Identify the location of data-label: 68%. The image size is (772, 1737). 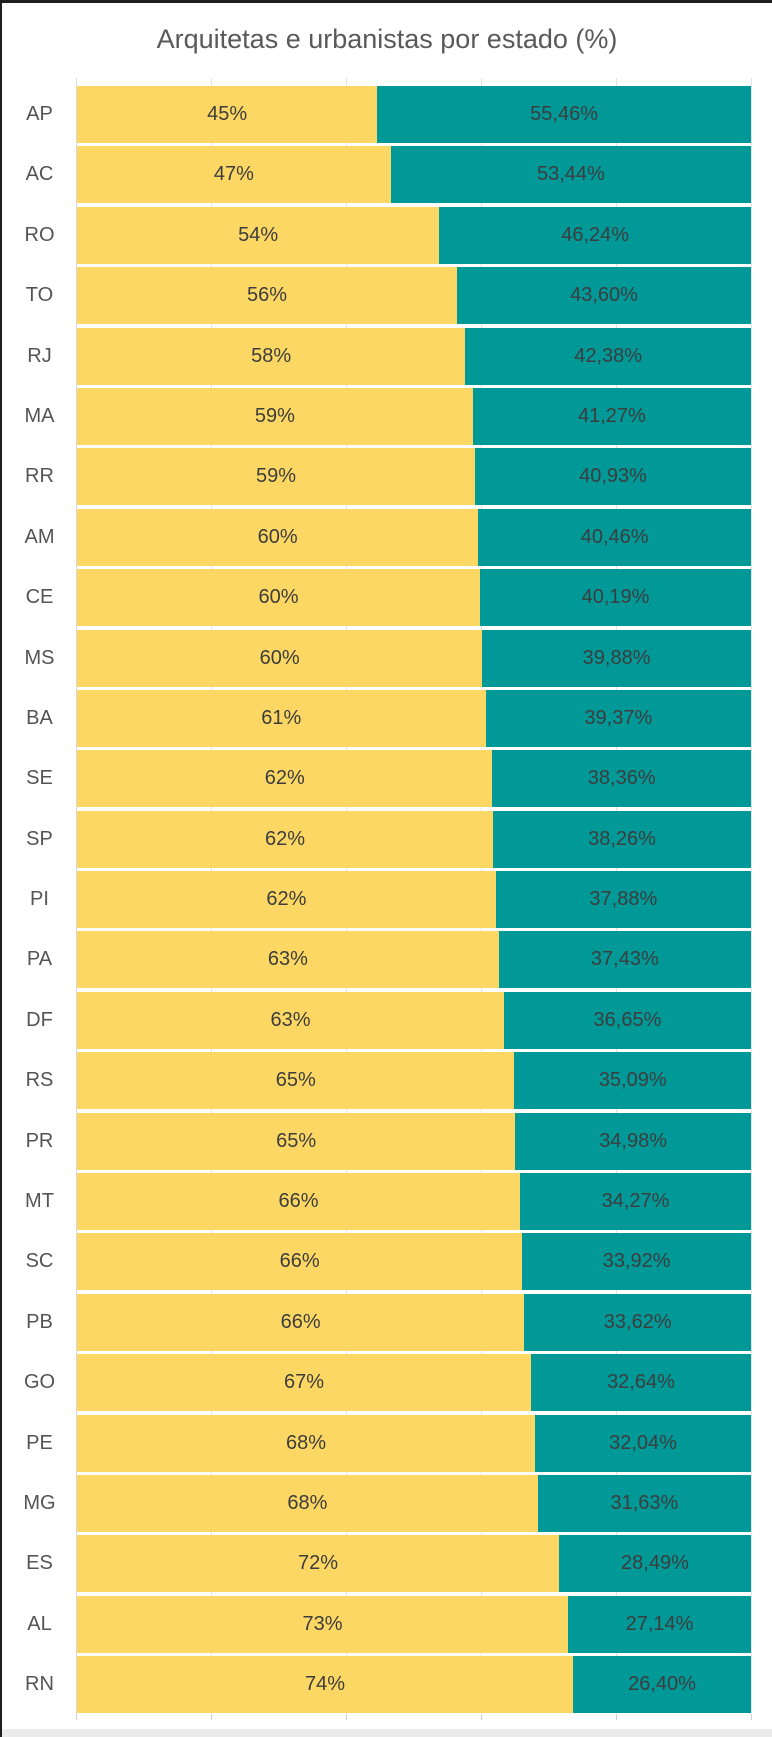
(307, 1502).